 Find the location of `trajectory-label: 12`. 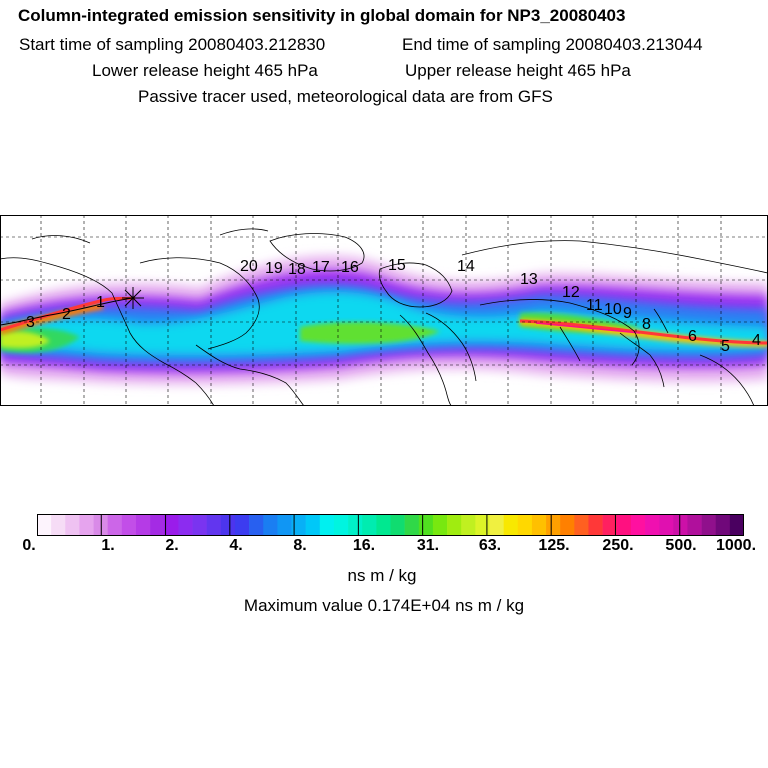

trajectory-label: 12 is located at coordinates (571, 292).